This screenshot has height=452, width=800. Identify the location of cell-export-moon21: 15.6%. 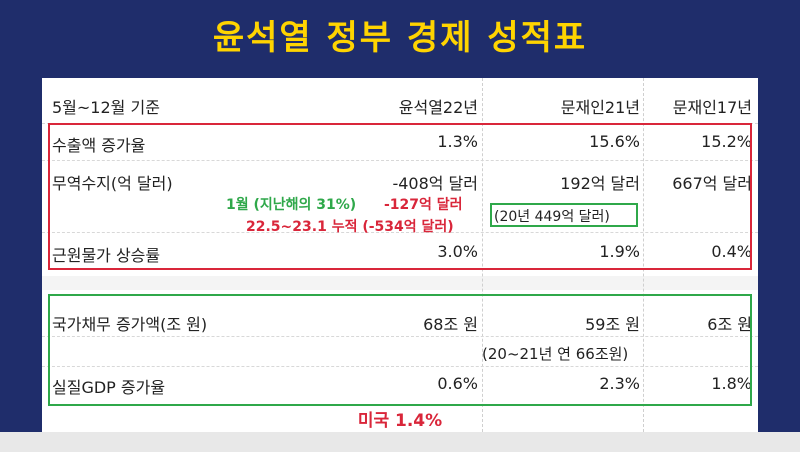
(614, 141).